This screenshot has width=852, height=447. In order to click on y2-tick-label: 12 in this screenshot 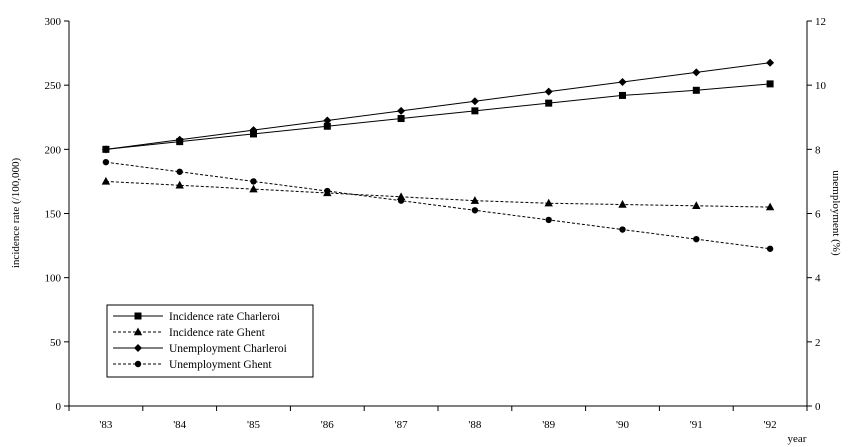, I will do `click(820, 22)`.